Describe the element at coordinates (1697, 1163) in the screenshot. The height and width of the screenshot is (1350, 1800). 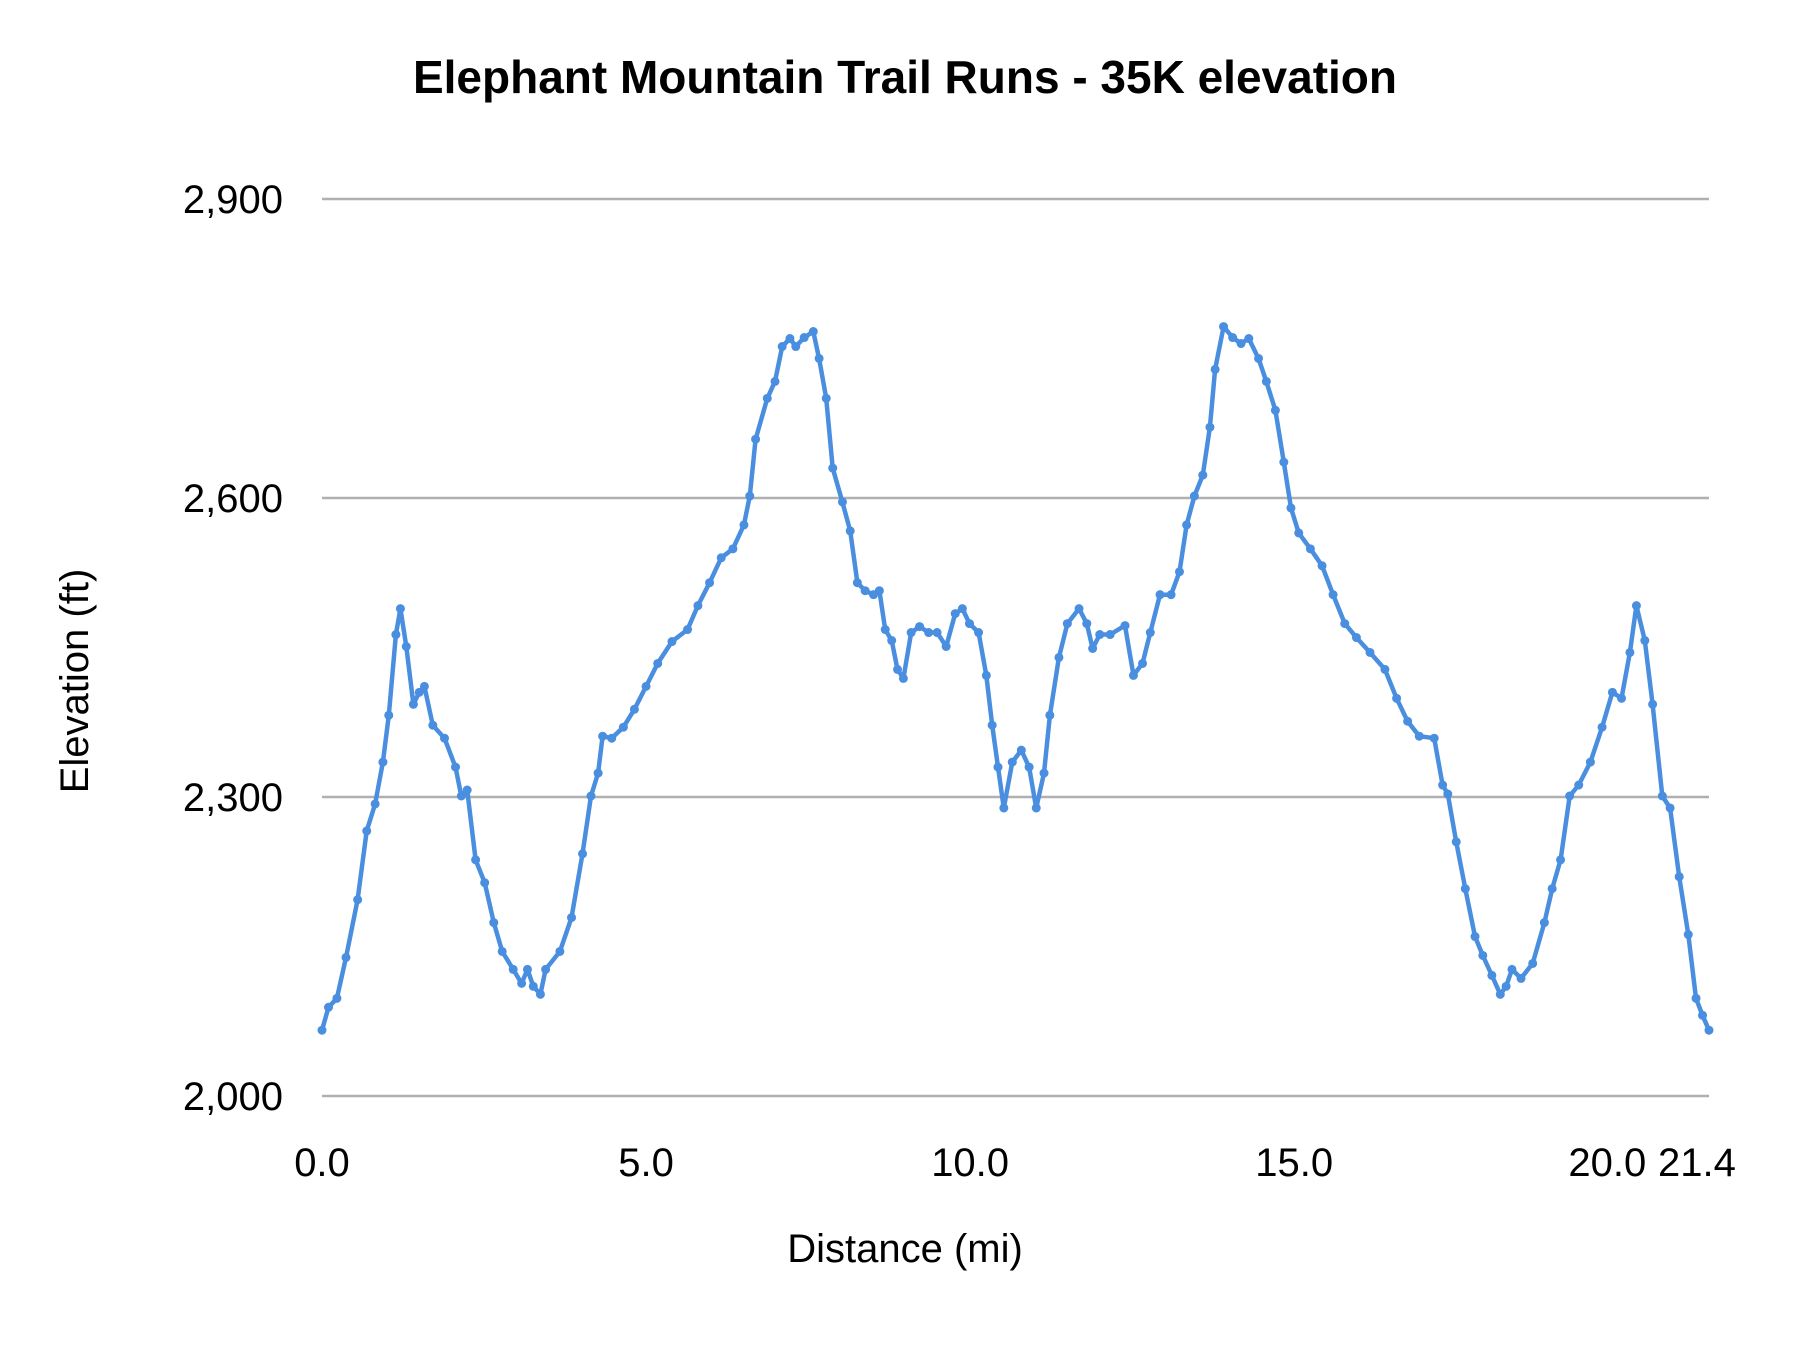
I see `x-tick-label: 21.4` at that location.